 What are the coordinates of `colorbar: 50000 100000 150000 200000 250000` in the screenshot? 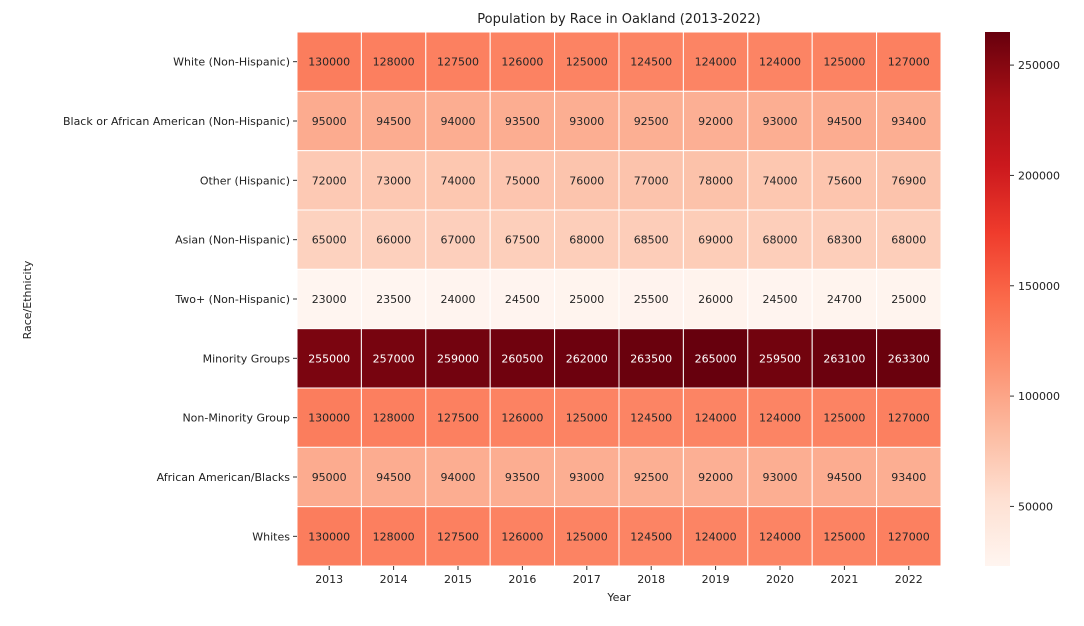 It's located at (1022, 299).